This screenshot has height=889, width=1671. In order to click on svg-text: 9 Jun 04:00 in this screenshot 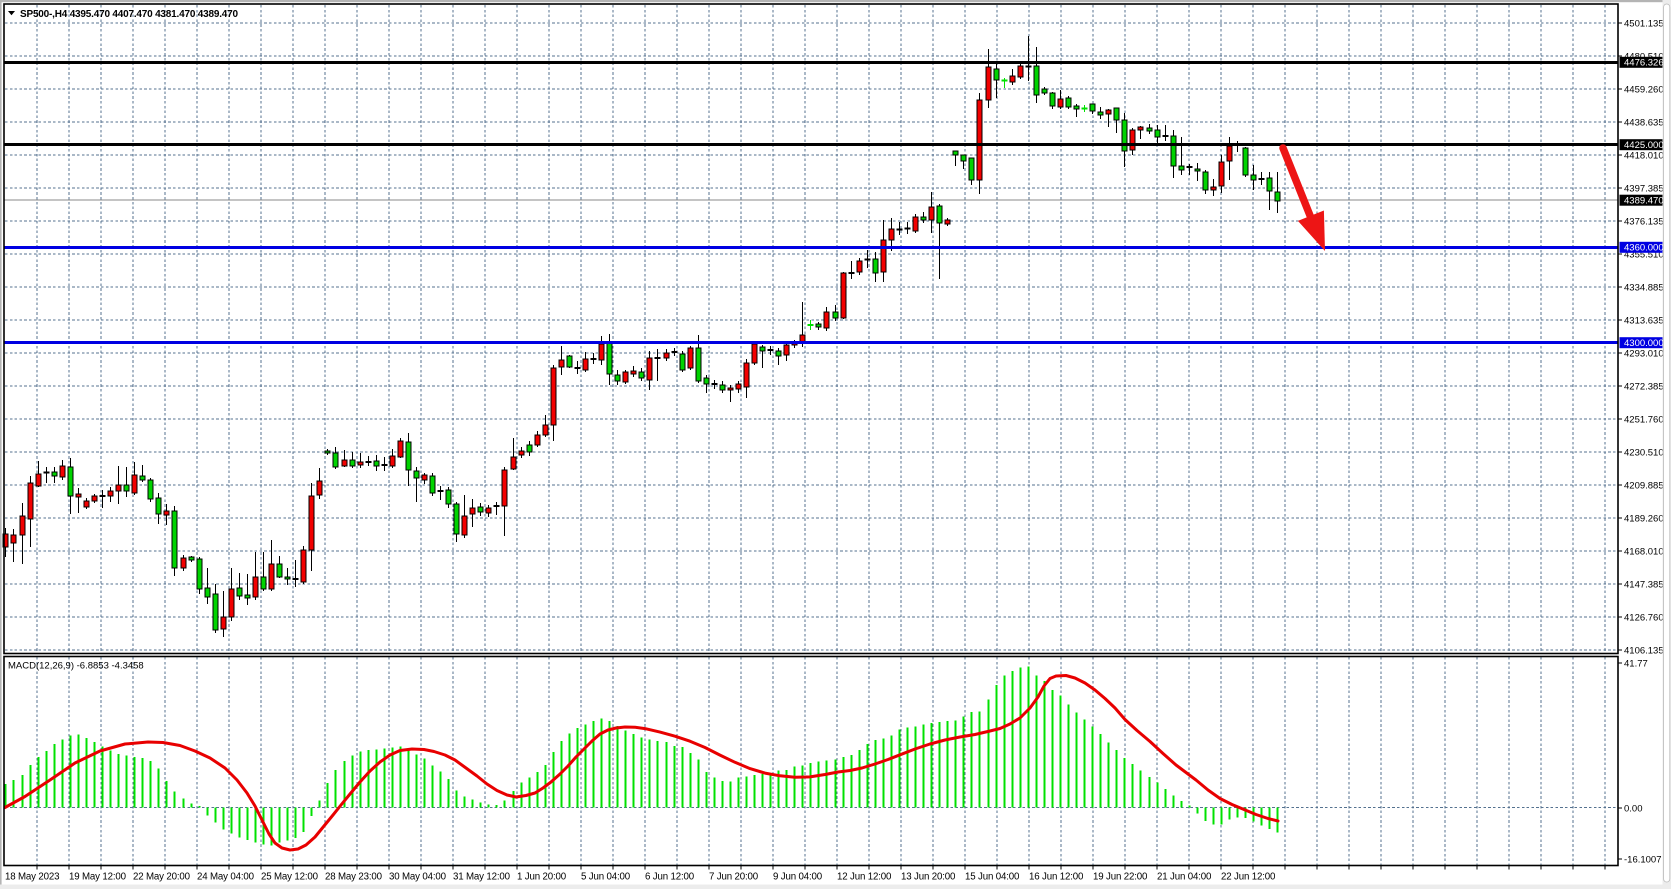, I will do `click(798, 877)`.